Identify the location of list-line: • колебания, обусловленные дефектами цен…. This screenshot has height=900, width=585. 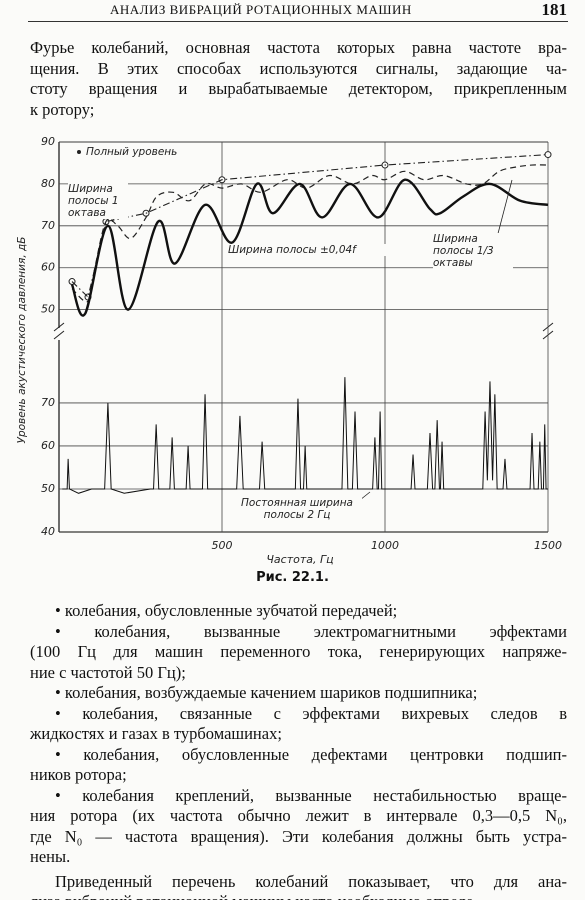
(311, 754).